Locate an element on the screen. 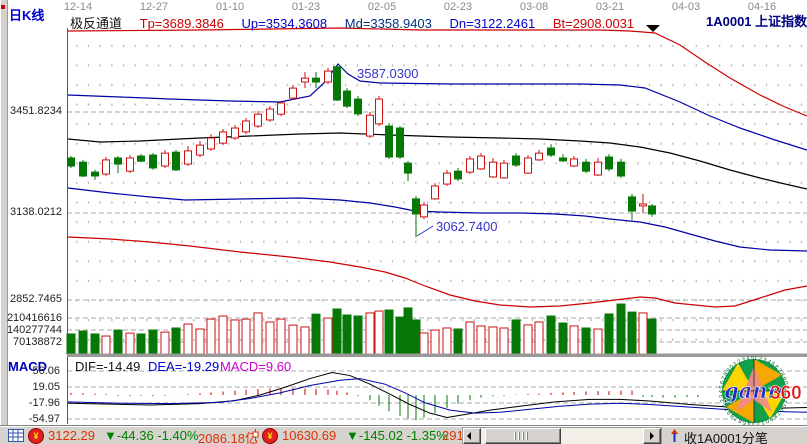 The image size is (807, 444). channel-tp-value: Tp=3689.3846 is located at coordinates (181, 23).